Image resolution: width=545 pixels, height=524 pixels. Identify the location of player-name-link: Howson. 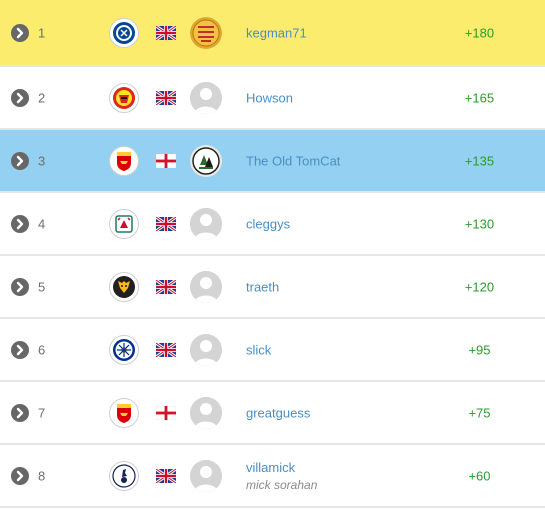
(269, 97).